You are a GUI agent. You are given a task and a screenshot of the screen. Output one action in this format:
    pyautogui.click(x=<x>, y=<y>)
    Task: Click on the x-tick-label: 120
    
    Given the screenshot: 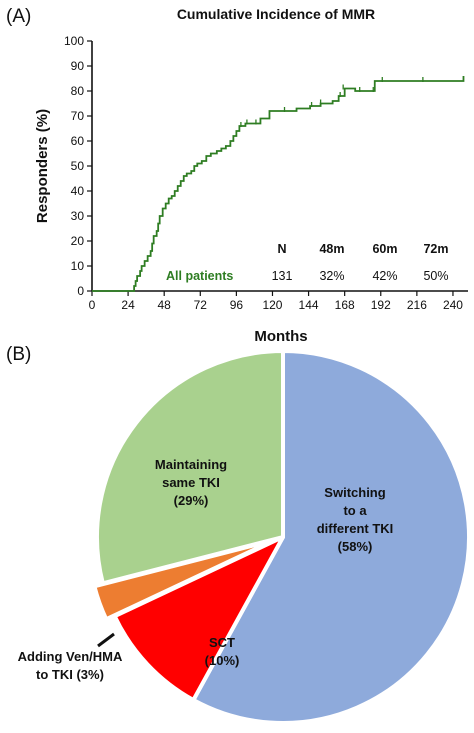 What is the action you would take?
    pyautogui.click(x=272, y=305)
    